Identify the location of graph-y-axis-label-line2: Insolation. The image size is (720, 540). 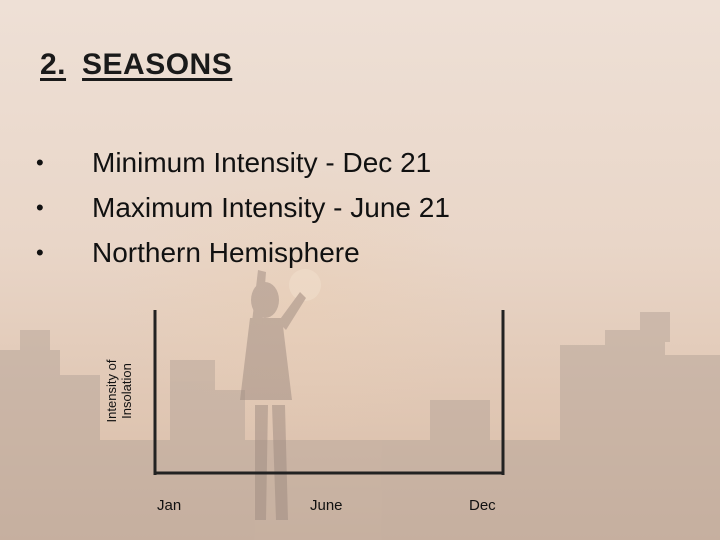
(126, 391).